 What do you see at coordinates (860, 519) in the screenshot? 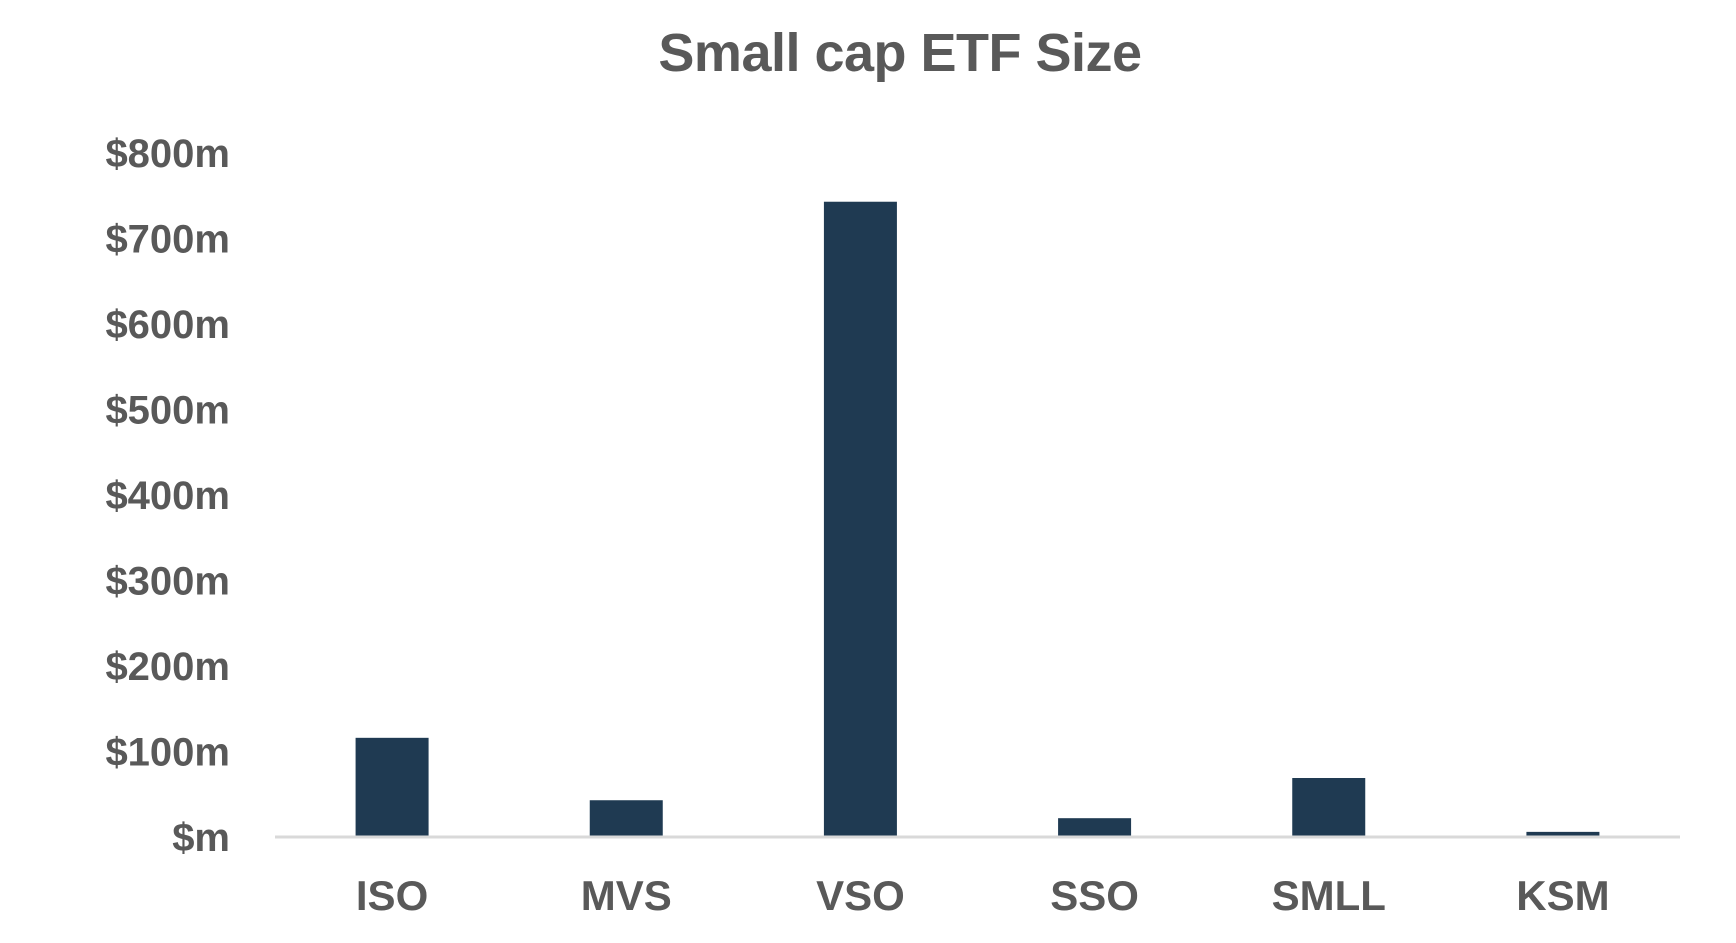
I see `bar-vso` at bounding box center [860, 519].